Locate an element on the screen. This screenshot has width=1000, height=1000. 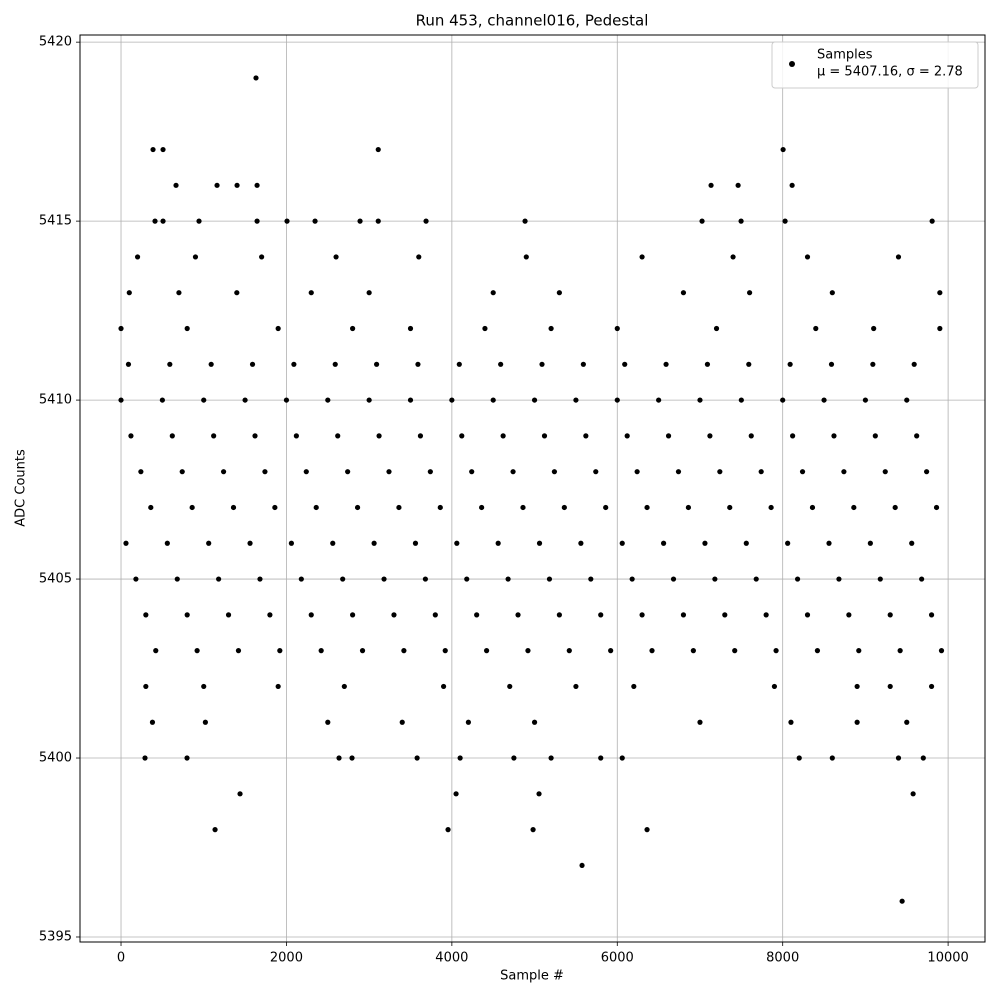
x-tick-label: 6000 is located at coordinates (617, 958).